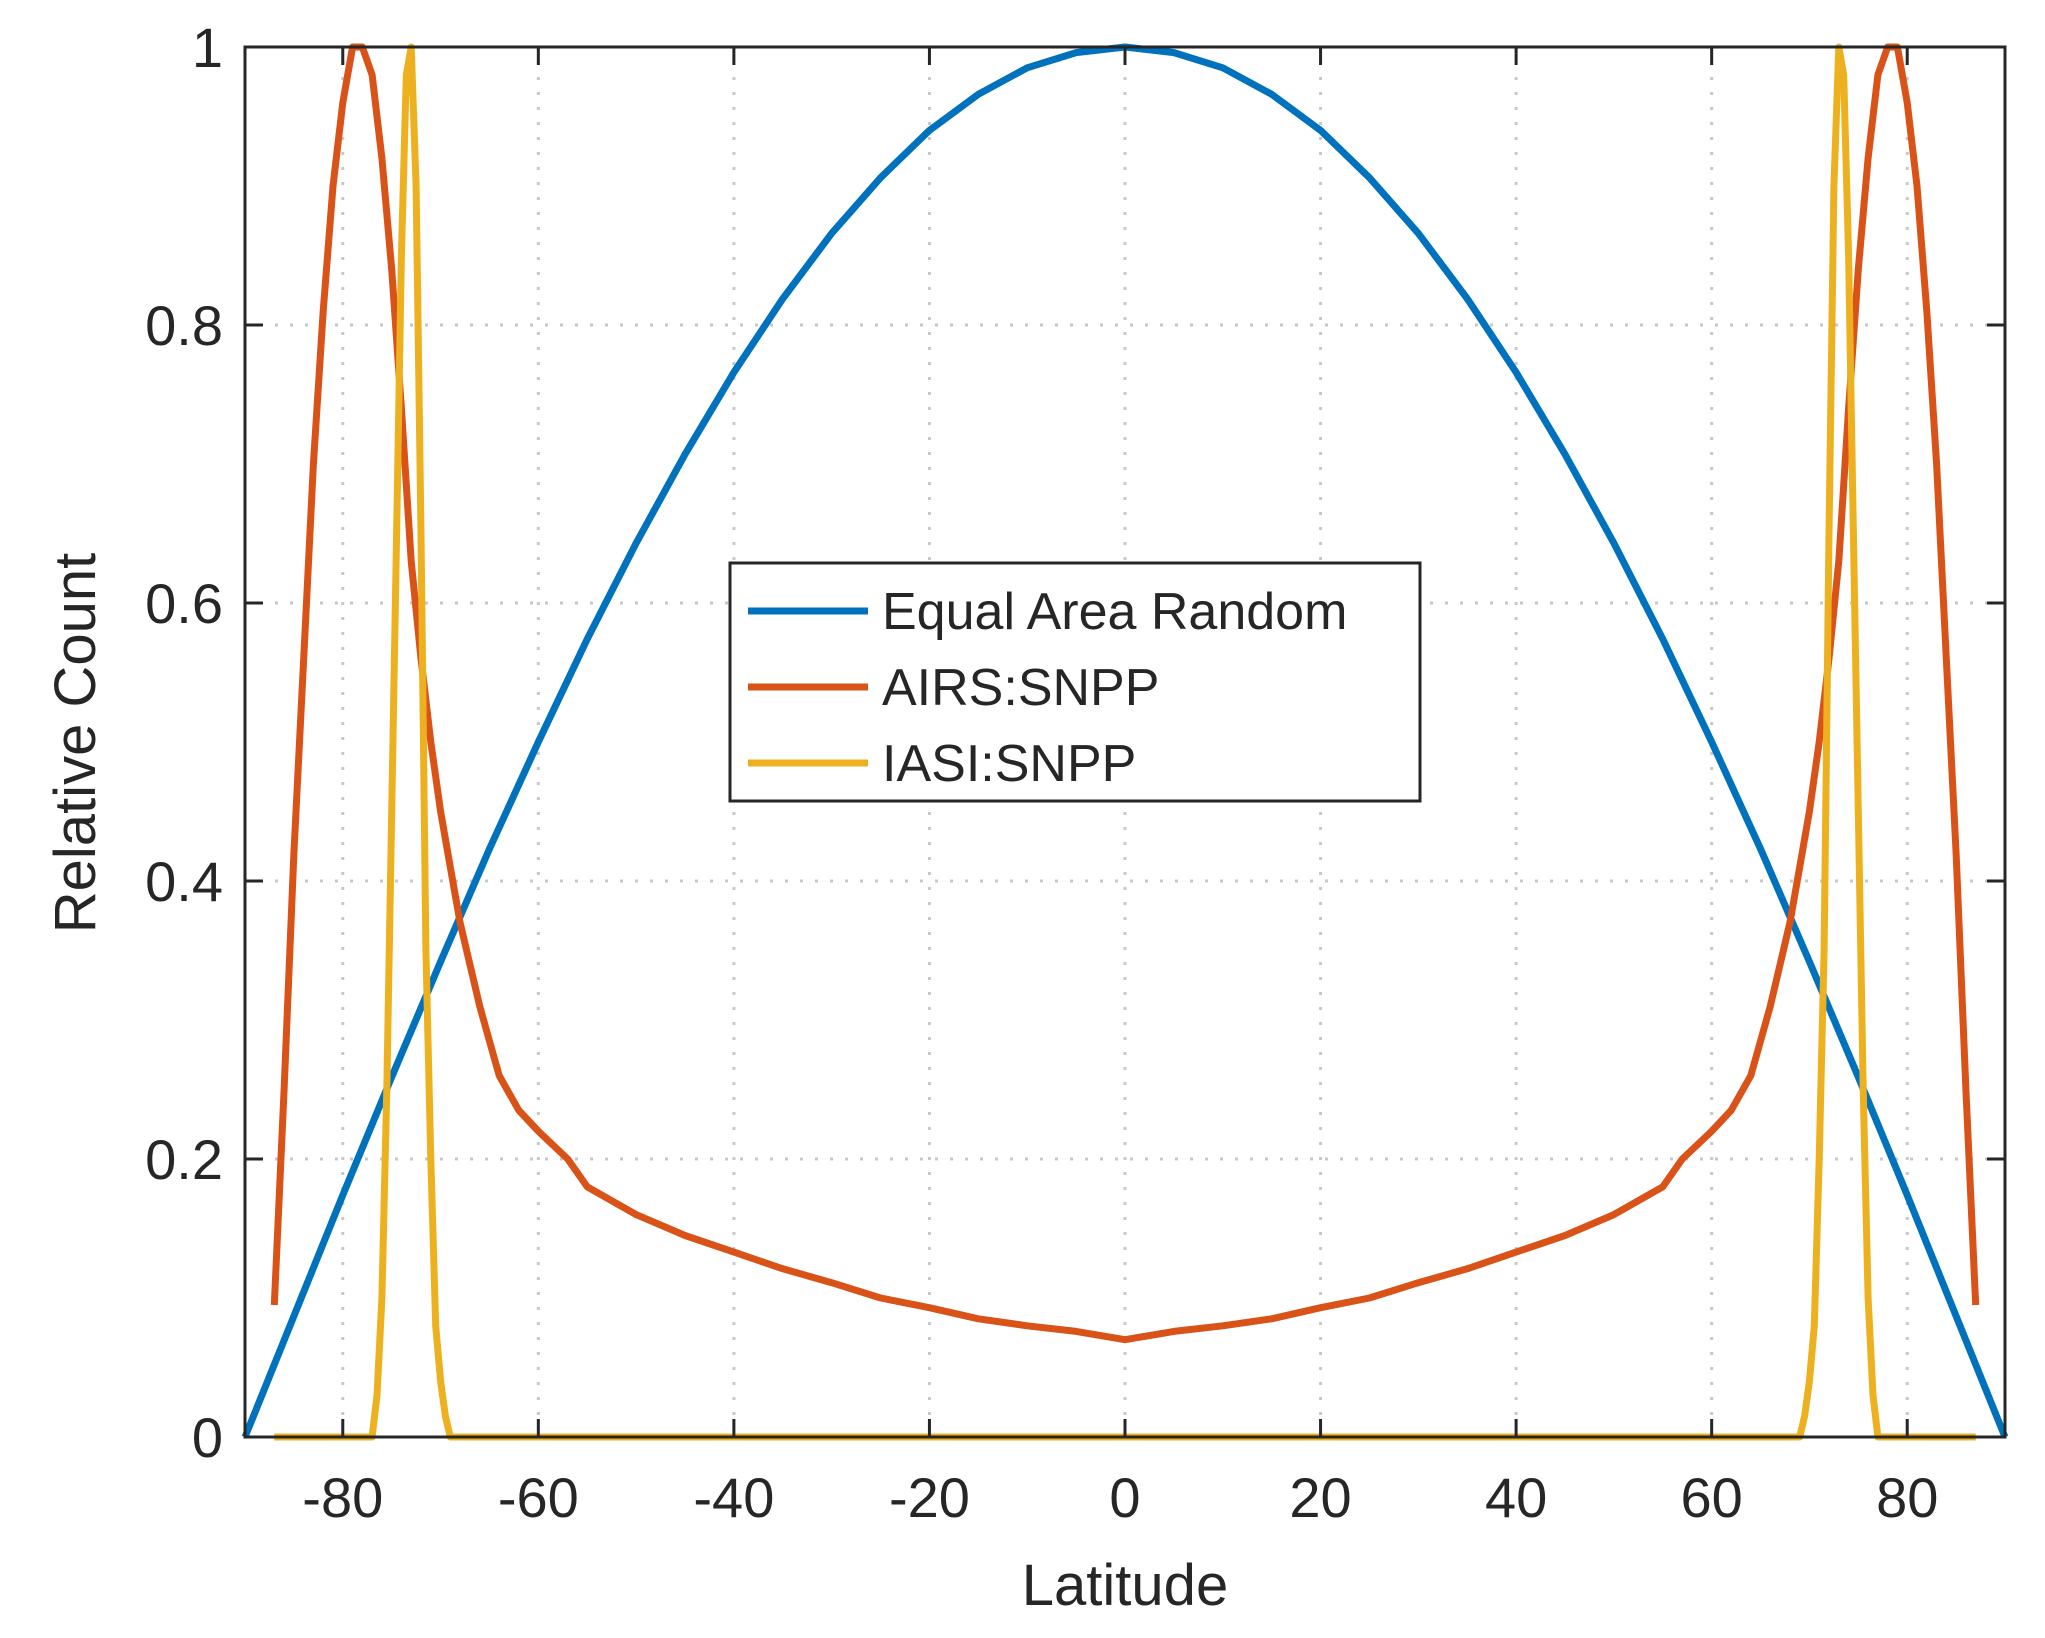  Describe the element at coordinates (1320, 1497) in the screenshot. I see `x-tick-label: 20` at that location.